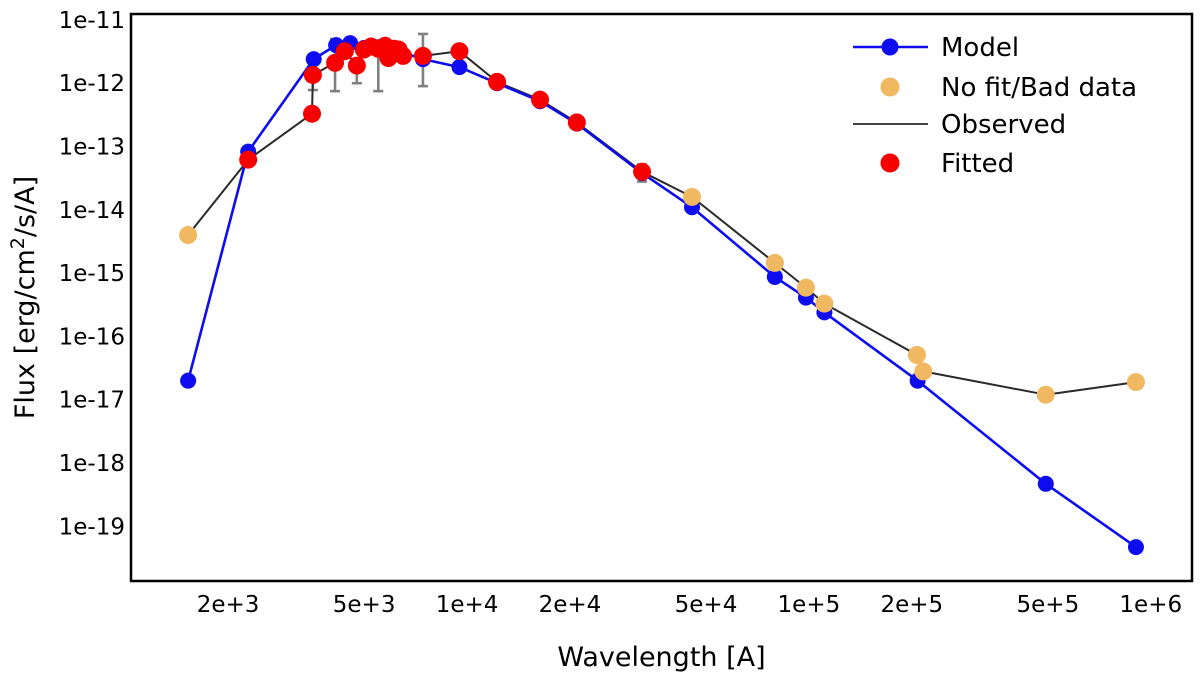 Image resolution: width=1200 pixels, height=675 pixels. What do you see at coordinates (92, 401) in the screenshot?
I see `y-tick-label: 1e-17` at bounding box center [92, 401].